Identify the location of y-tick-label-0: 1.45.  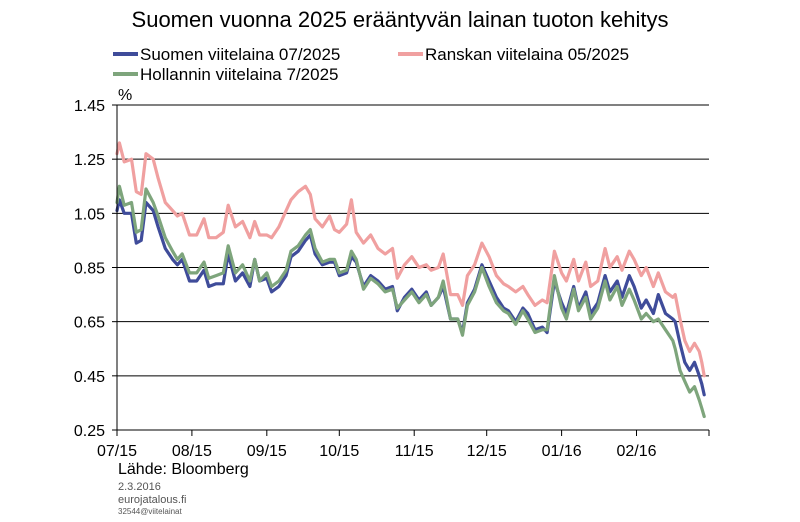
(89, 106).